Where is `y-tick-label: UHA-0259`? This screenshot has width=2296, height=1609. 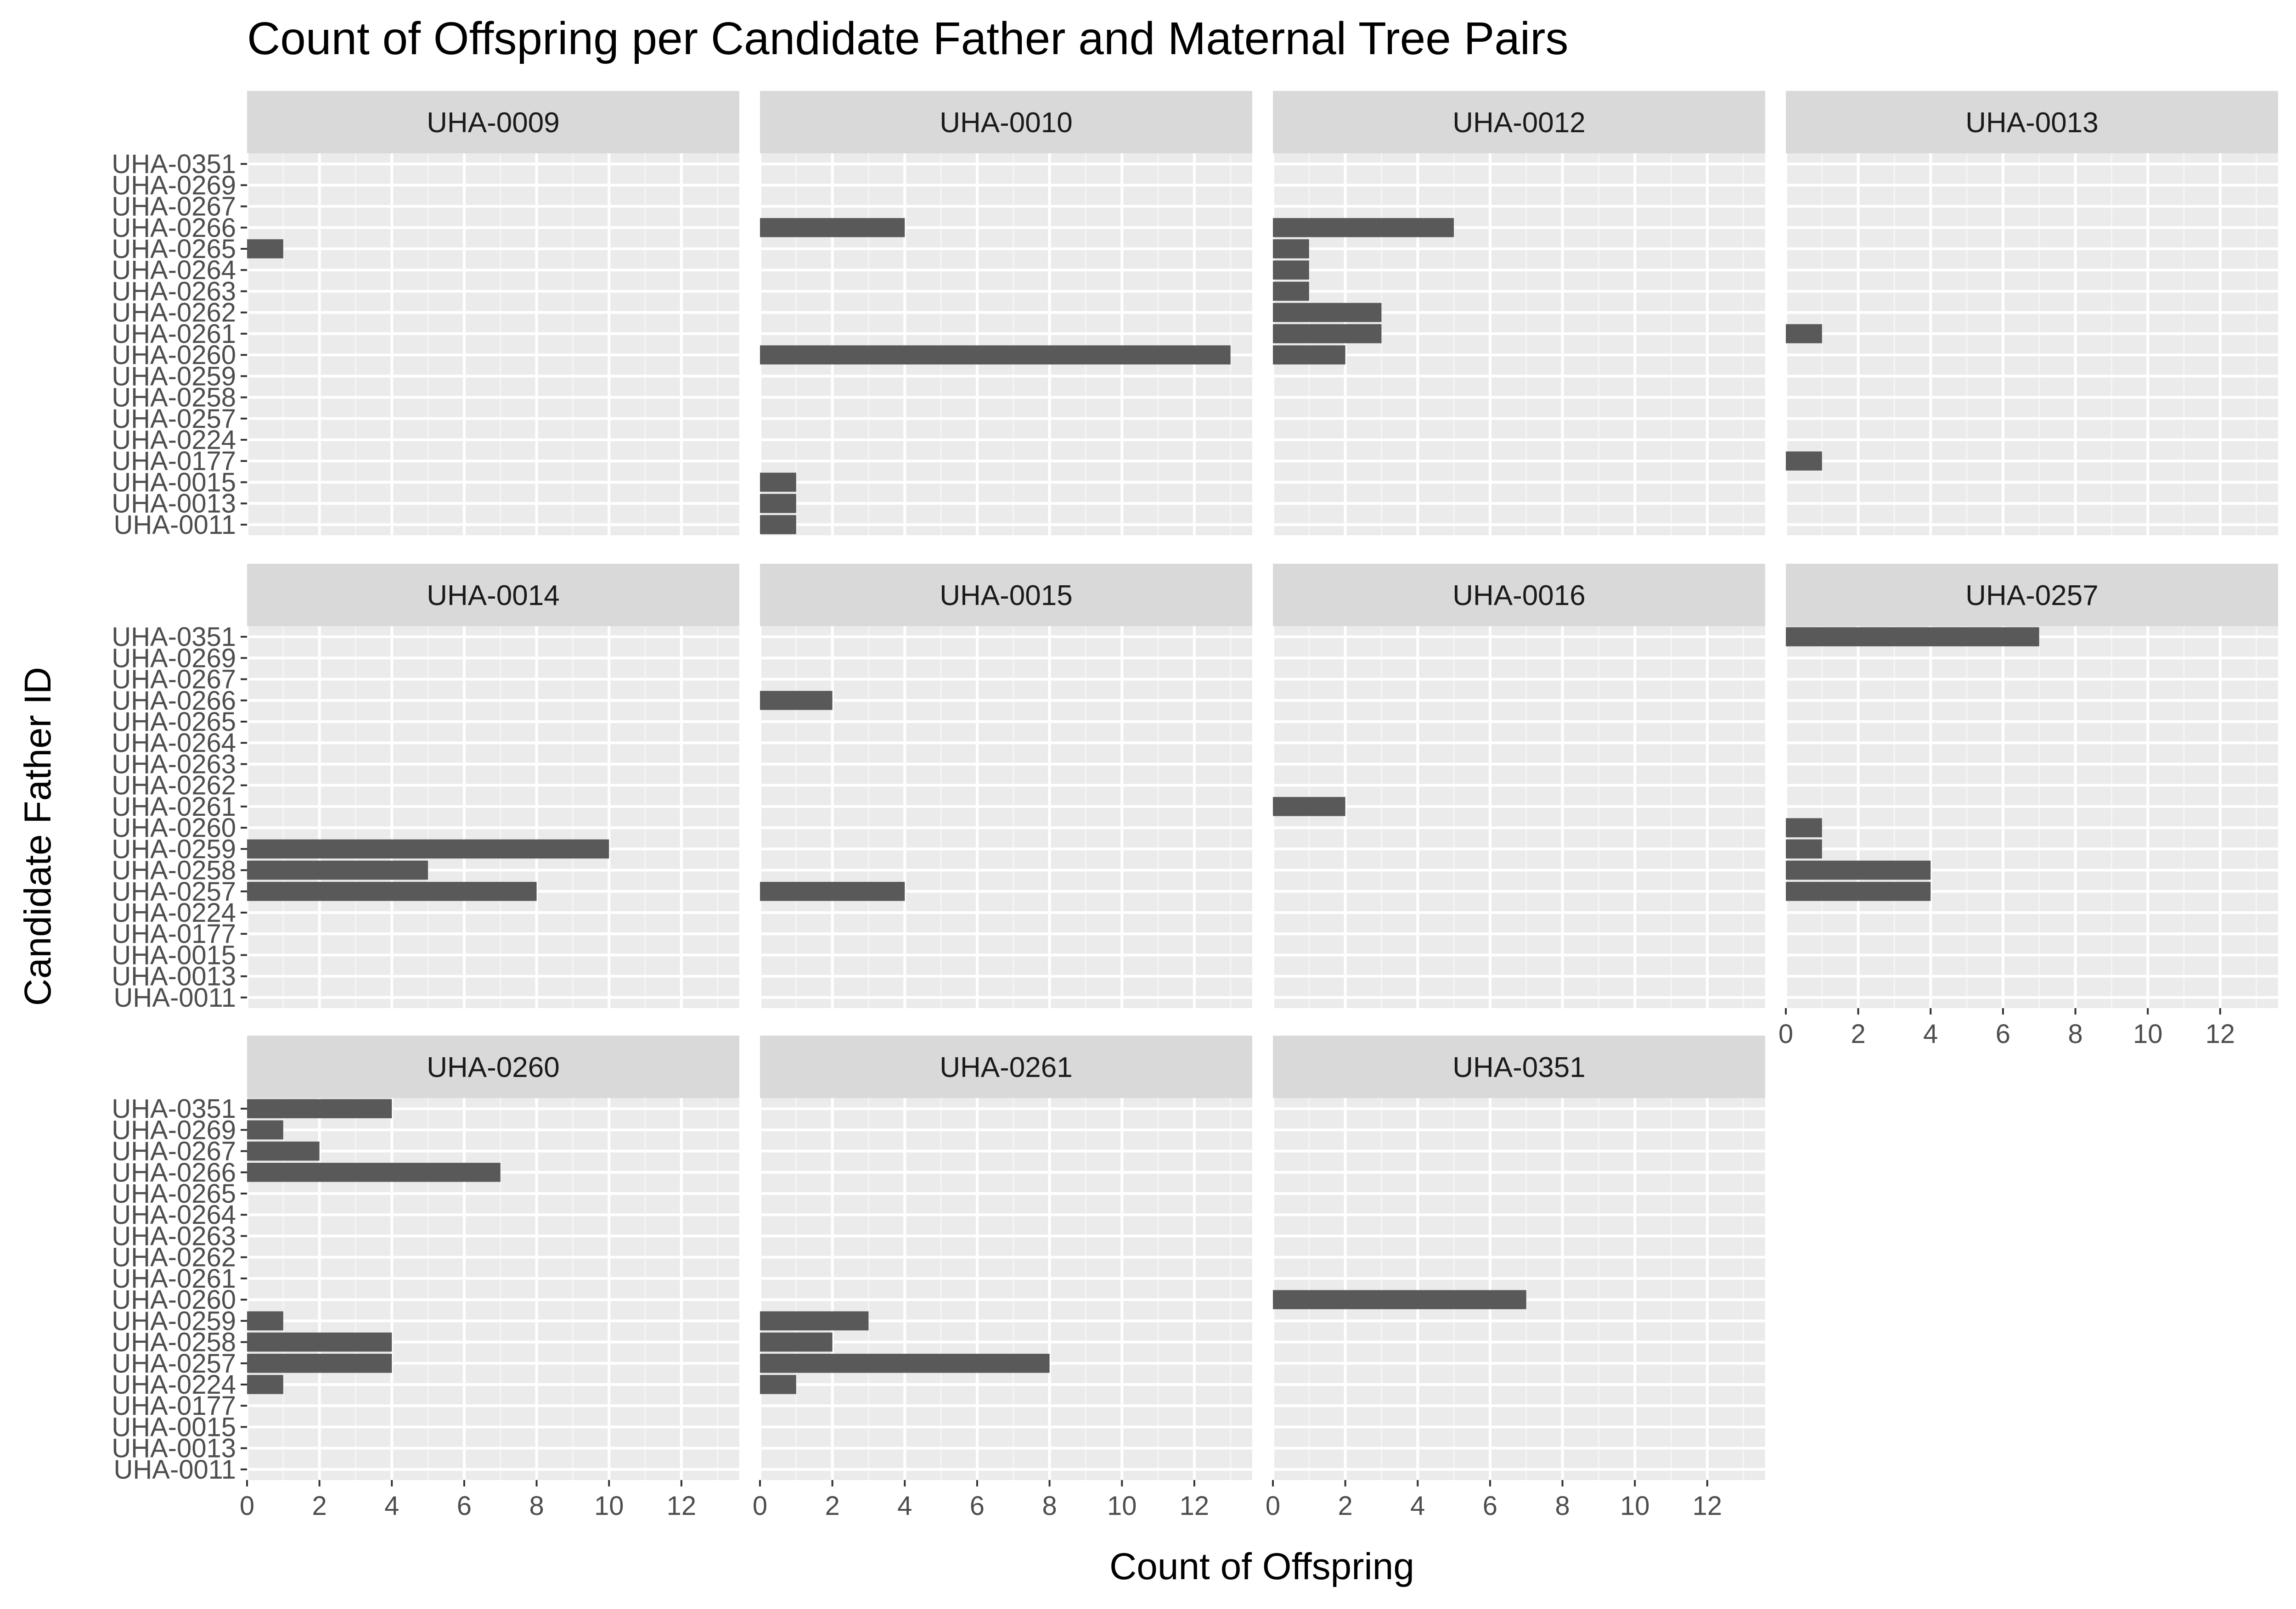 y-tick-label: UHA-0259 is located at coordinates (174, 376).